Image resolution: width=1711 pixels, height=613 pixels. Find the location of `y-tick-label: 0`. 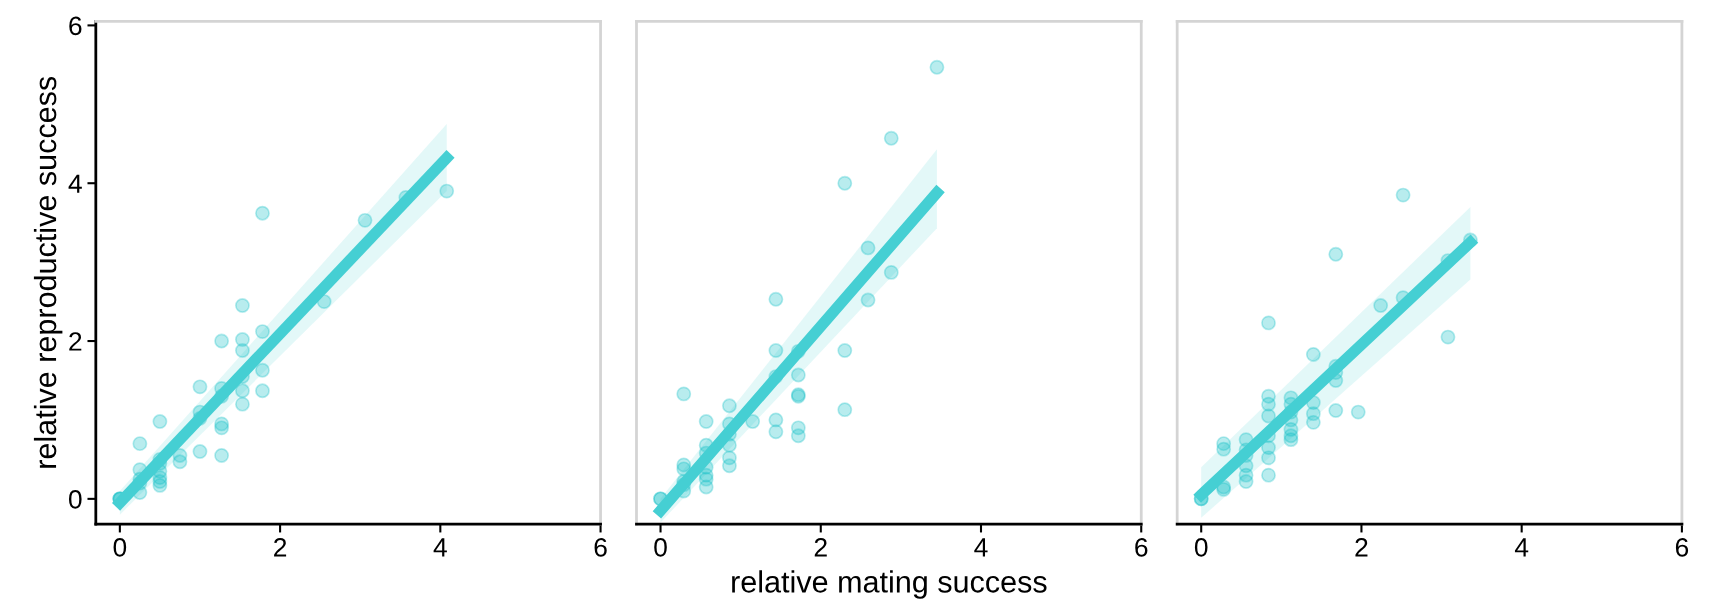

y-tick-label: 0 is located at coordinates (75, 499).